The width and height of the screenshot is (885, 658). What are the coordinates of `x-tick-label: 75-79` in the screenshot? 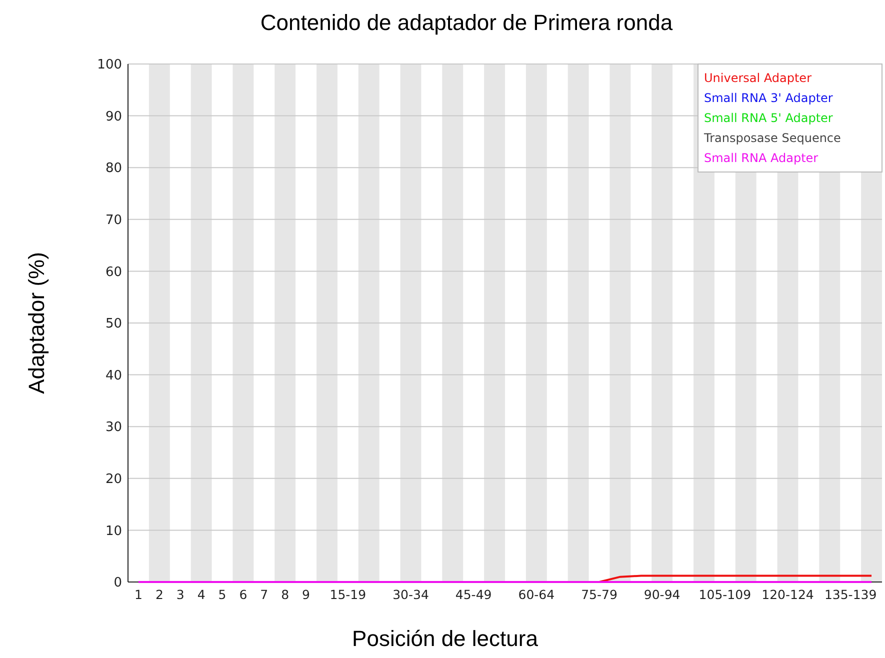 It's located at (599, 594).